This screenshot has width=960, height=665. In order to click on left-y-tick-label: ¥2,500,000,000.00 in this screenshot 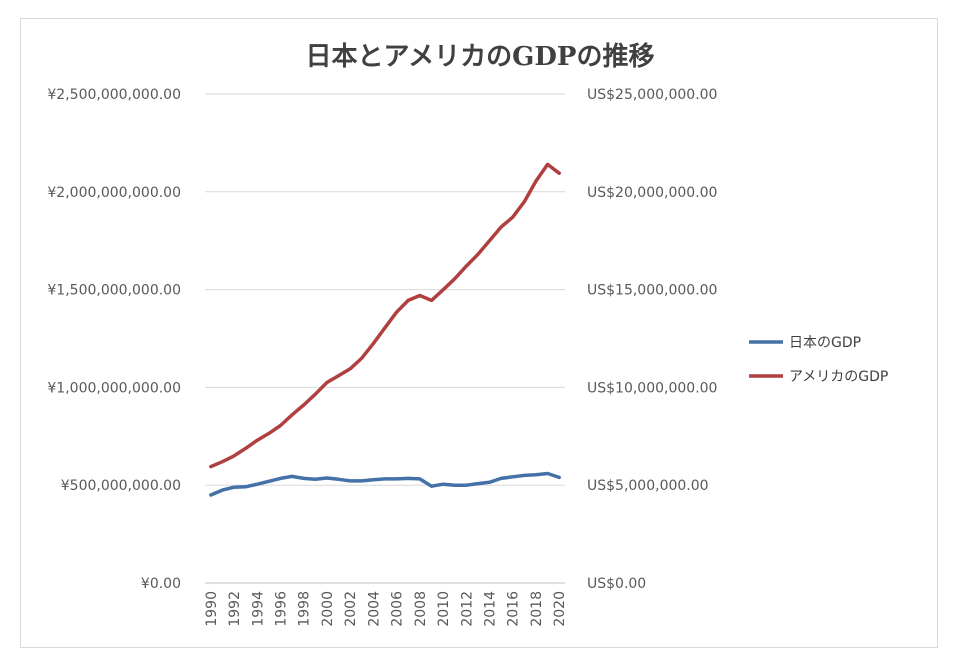, I will do `click(114, 95)`.